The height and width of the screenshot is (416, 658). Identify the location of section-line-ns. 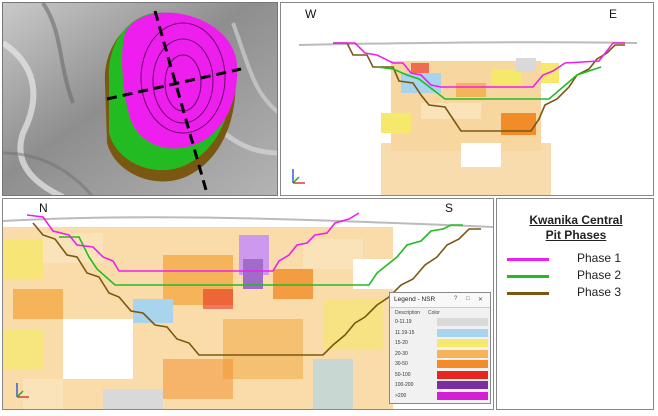
(181, 102).